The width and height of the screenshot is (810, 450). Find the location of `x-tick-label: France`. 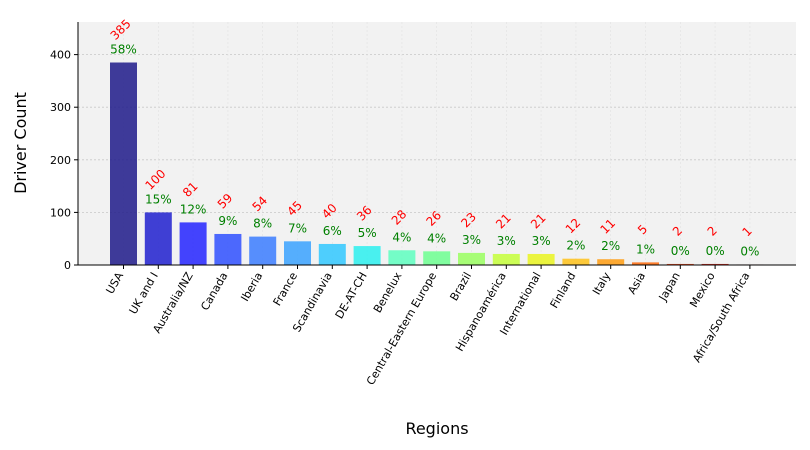

x-tick-label: France is located at coordinates (286, 289).